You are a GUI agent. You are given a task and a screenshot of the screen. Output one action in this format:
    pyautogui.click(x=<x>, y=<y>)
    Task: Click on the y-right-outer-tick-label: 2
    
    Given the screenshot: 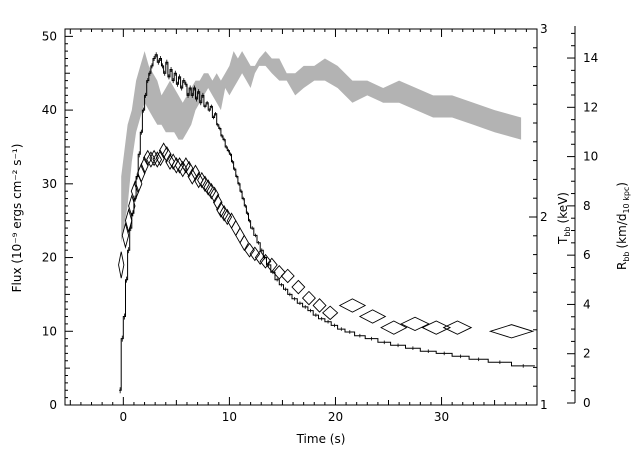 What is the action you would take?
    pyautogui.click(x=587, y=354)
    